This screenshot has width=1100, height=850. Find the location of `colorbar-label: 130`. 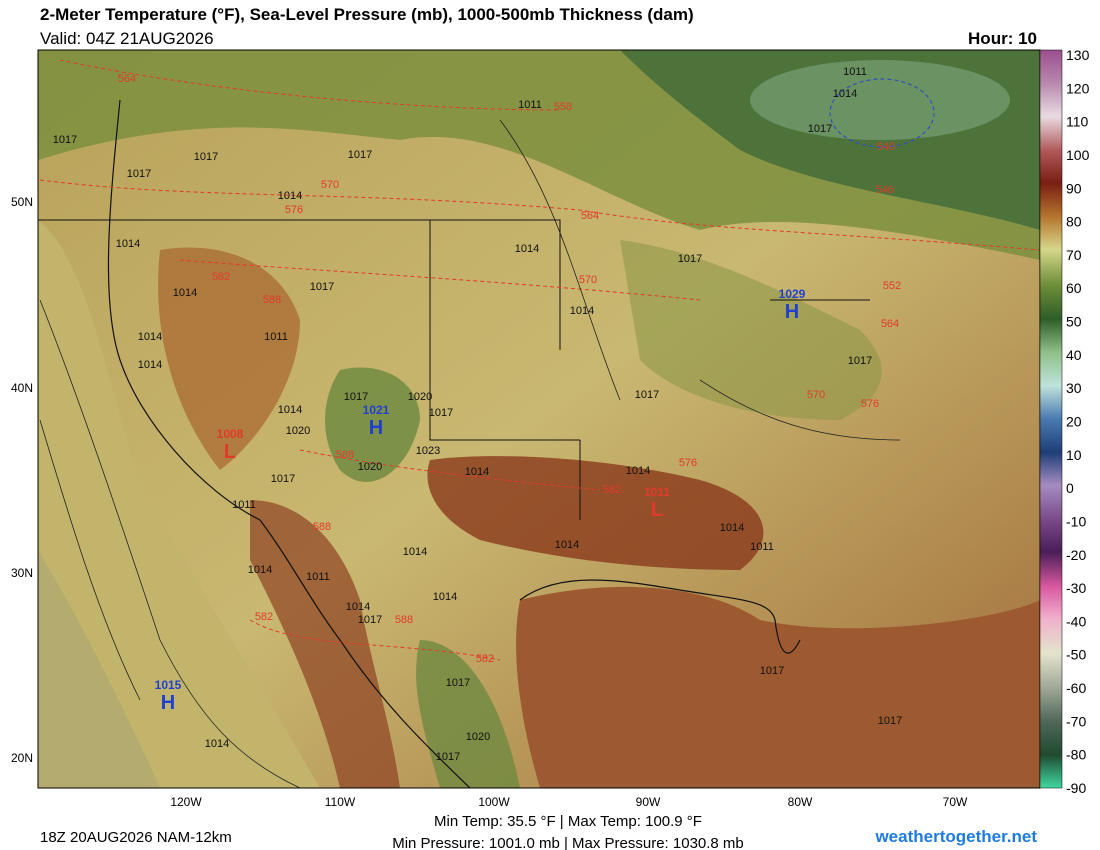

colorbar-label: 130 is located at coordinates (1078, 55).